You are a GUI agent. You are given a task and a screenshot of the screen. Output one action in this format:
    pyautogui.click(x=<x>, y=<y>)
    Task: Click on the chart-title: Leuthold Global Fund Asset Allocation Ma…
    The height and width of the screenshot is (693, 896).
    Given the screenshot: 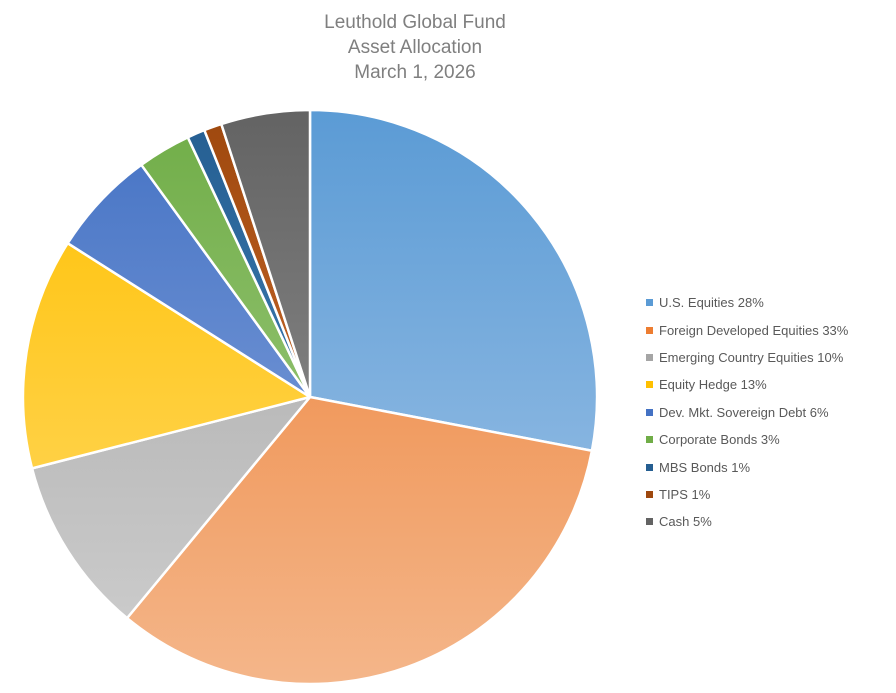 What is the action you would take?
    pyautogui.click(x=415, y=47)
    